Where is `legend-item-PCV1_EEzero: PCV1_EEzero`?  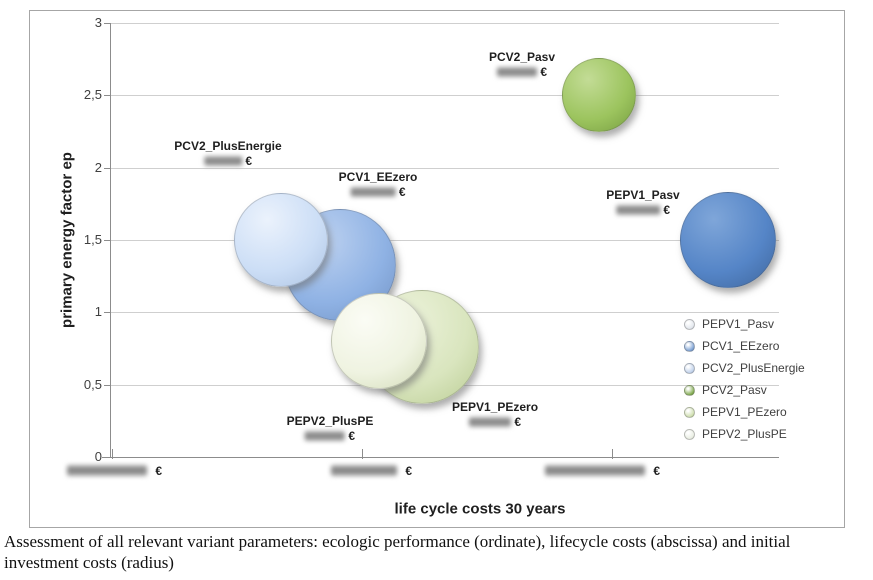 legend-item-PCV1_EEzero: PCV1_EEzero is located at coordinates (744, 346).